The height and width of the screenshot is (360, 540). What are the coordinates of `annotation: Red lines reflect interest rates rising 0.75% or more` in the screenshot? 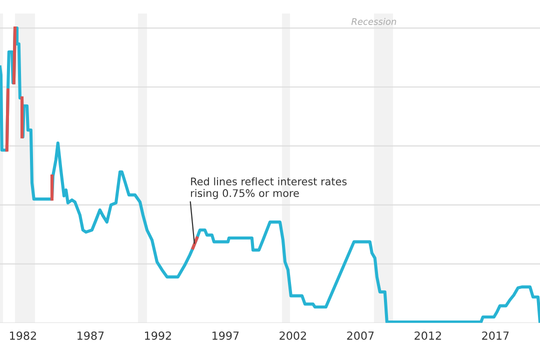 It's located at (269, 188).